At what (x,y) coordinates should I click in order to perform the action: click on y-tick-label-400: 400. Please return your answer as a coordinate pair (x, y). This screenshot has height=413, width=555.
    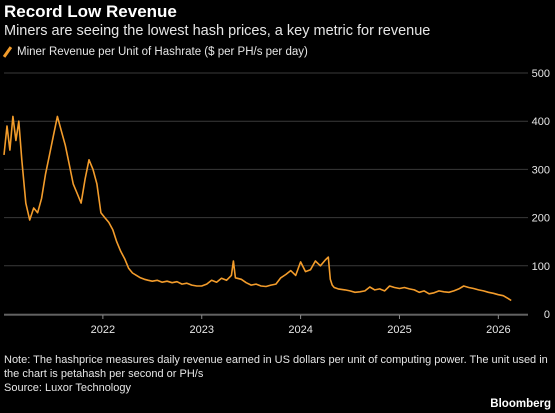
    Looking at the image, I should click on (541, 122).